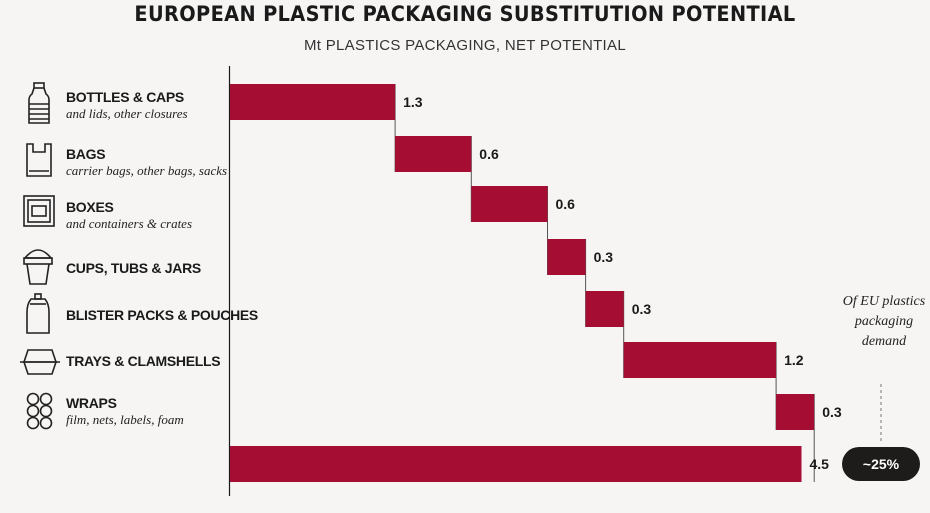 Image resolution: width=930 pixels, height=513 pixels. Describe the element at coordinates (39, 103) in the screenshot. I see `bottle-icon` at that location.